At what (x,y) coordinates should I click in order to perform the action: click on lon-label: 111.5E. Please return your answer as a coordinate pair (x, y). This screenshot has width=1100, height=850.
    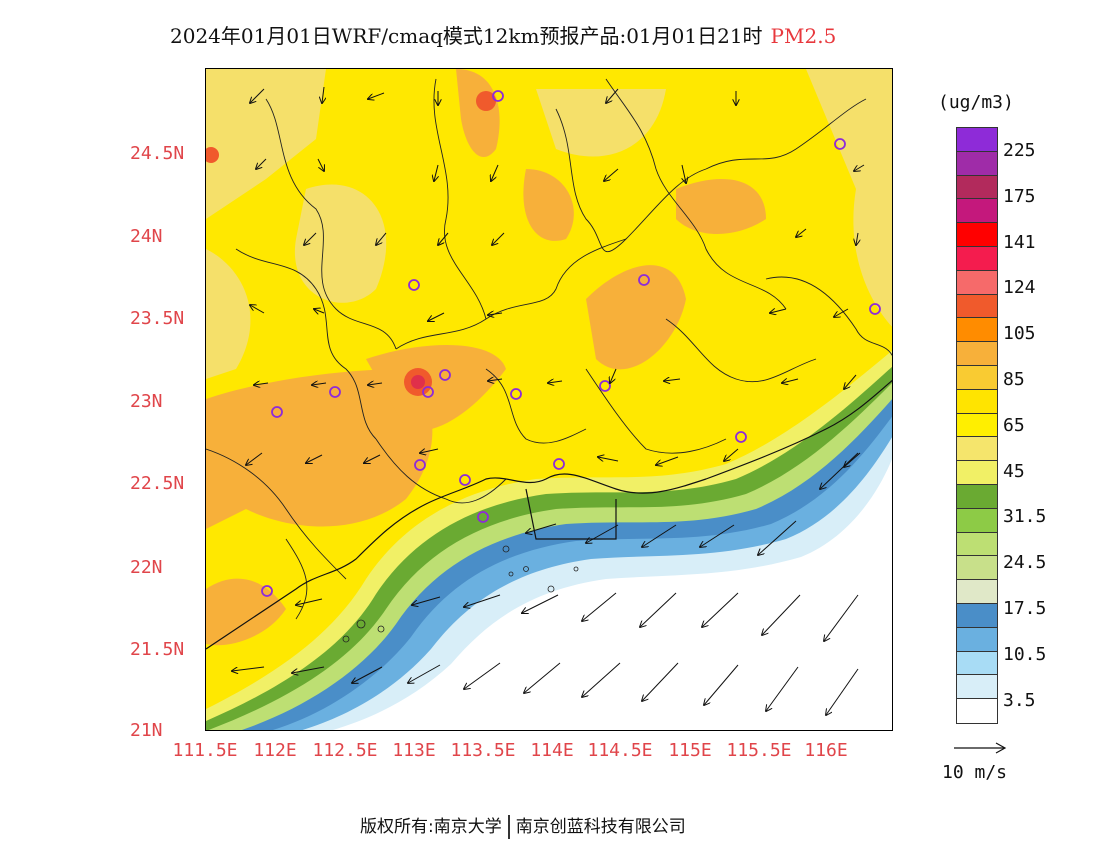
    Looking at the image, I should click on (205, 750).